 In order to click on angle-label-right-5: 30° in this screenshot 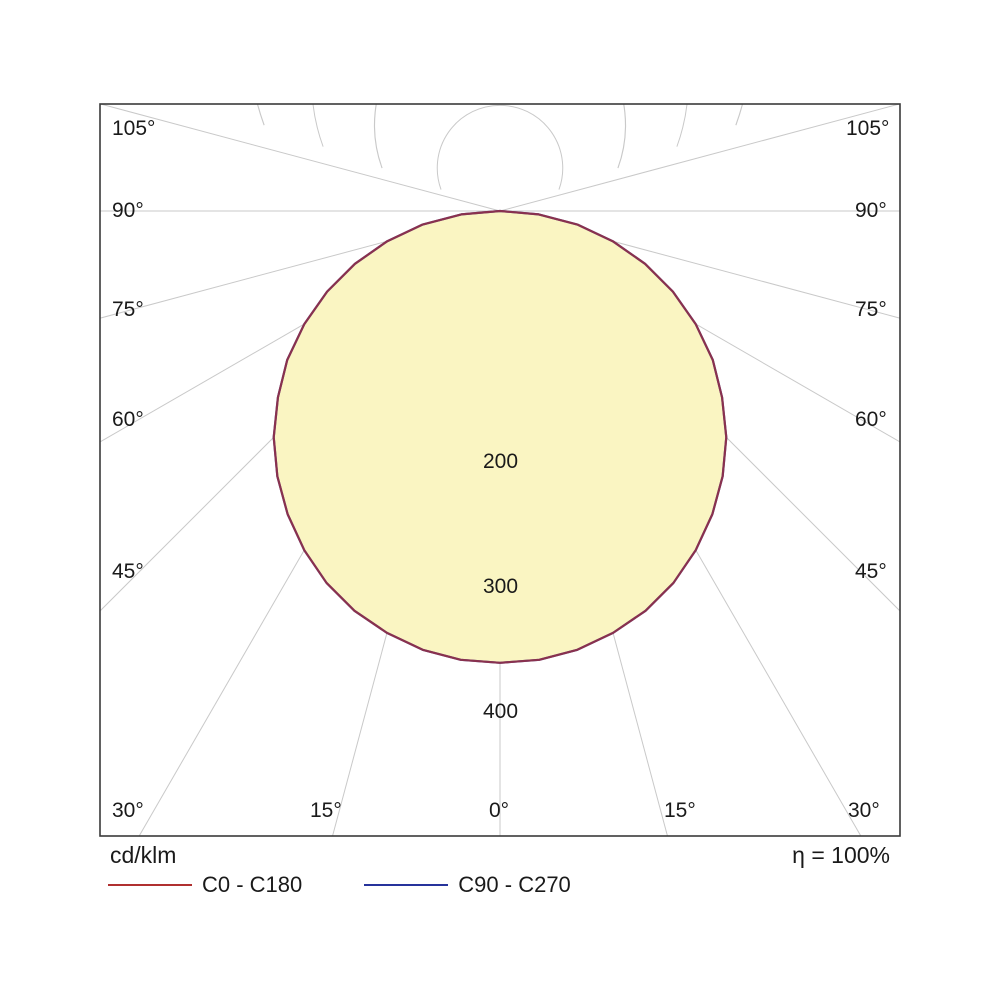, I will do `click(864, 810)`.